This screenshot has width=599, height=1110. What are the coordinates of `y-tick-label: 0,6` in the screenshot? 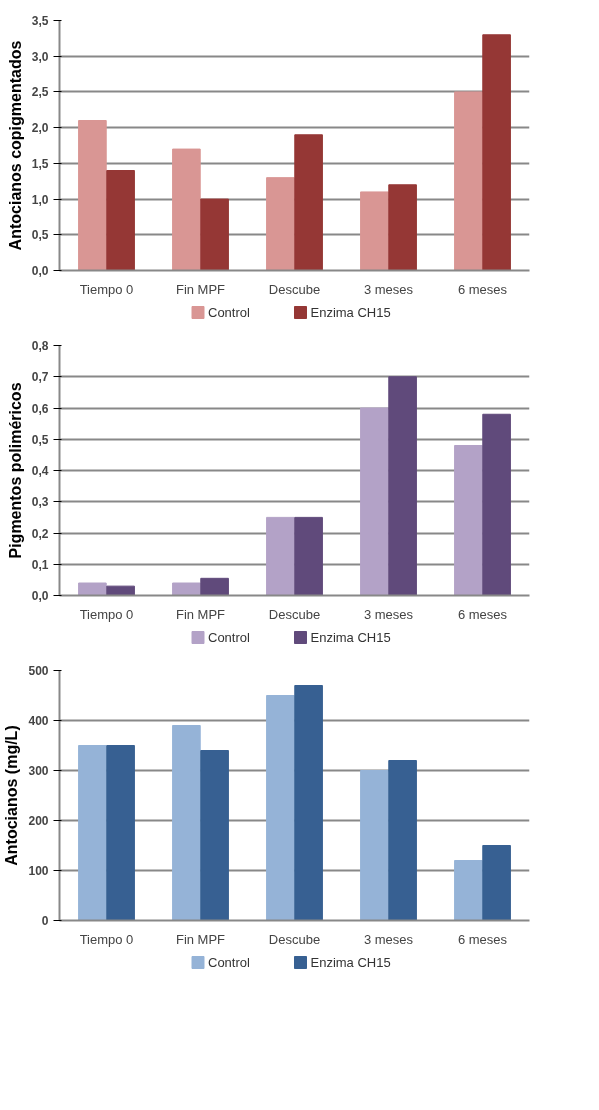 It's located at (40, 408).